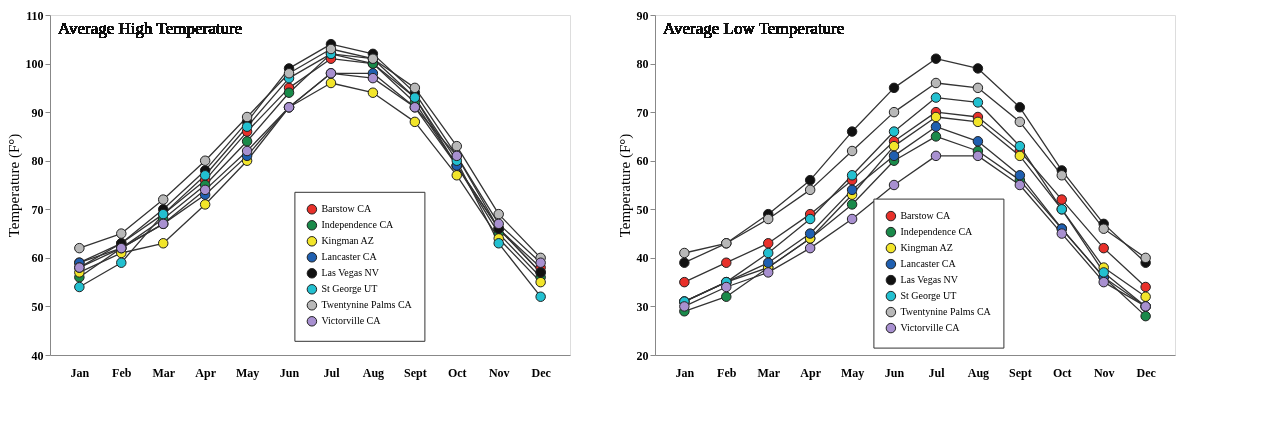 The height and width of the screenshot is (433, 1267). Describe the element at coordinates (35, 15) in the screenshot. I see `y-tick-label: 110` at that location.